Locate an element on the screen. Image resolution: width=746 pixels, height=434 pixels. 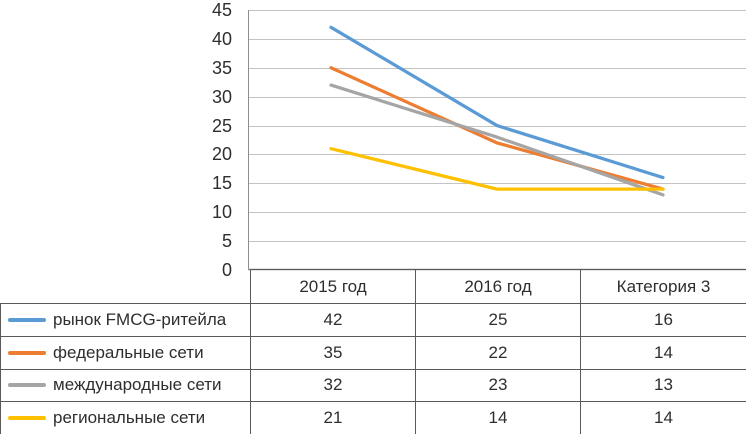
value-cell: 35 is located at coordinates (333, 352).